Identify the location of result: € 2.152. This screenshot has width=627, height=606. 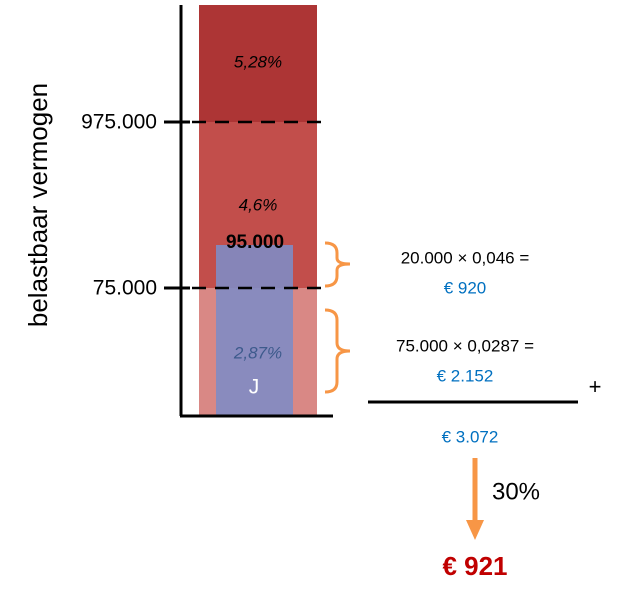
(465, 375).